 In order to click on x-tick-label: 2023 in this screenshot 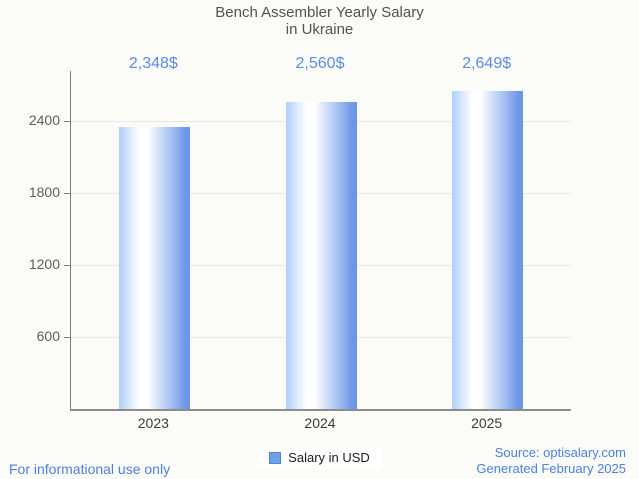, I will do `click(153, 423)`.